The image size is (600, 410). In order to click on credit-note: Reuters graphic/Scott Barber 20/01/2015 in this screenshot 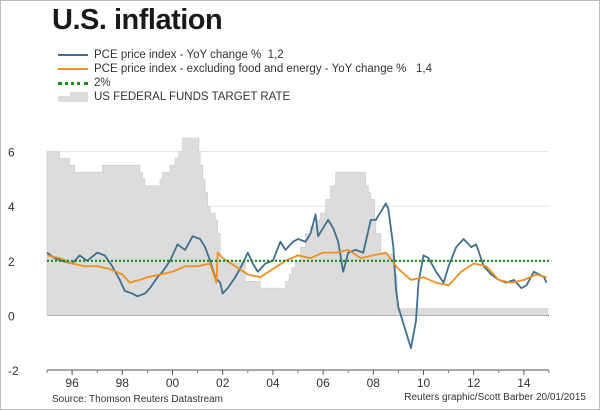, I will do `click(495, 397)`.